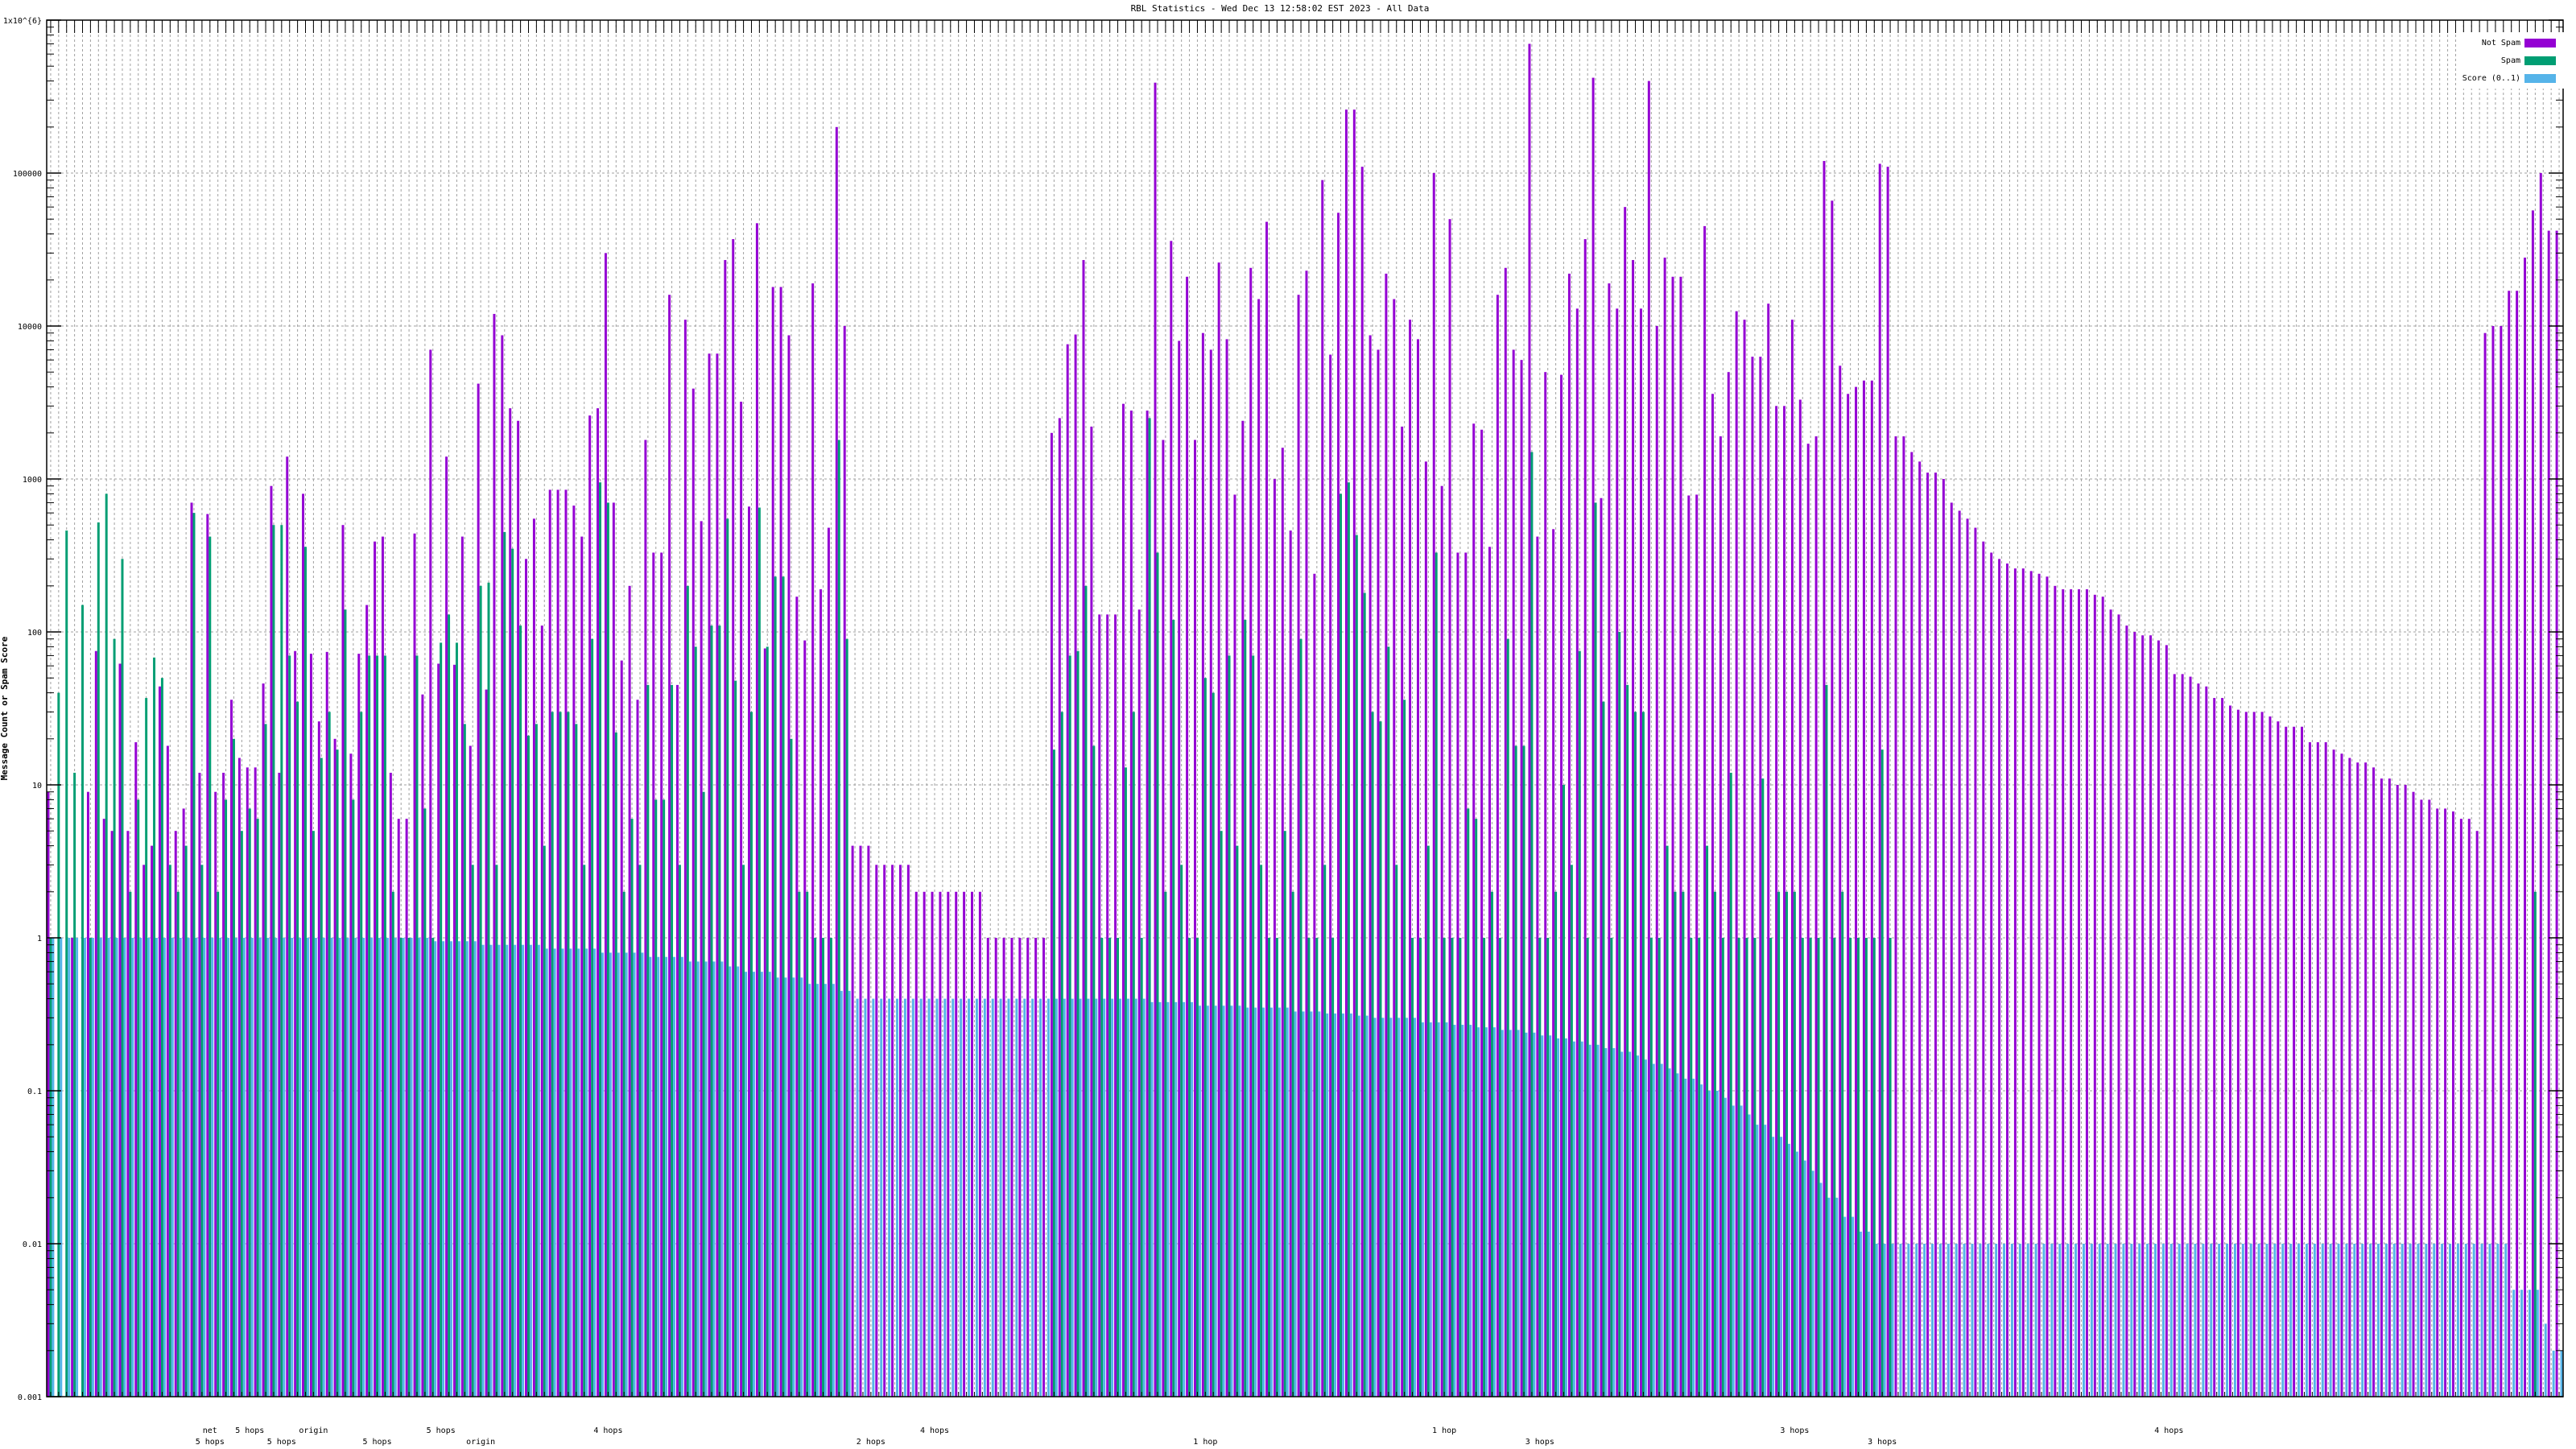  Describe the element at coordinates (22, 21) in the screenshot. I see `y-tick-label: 1x10^{6}` at that location.